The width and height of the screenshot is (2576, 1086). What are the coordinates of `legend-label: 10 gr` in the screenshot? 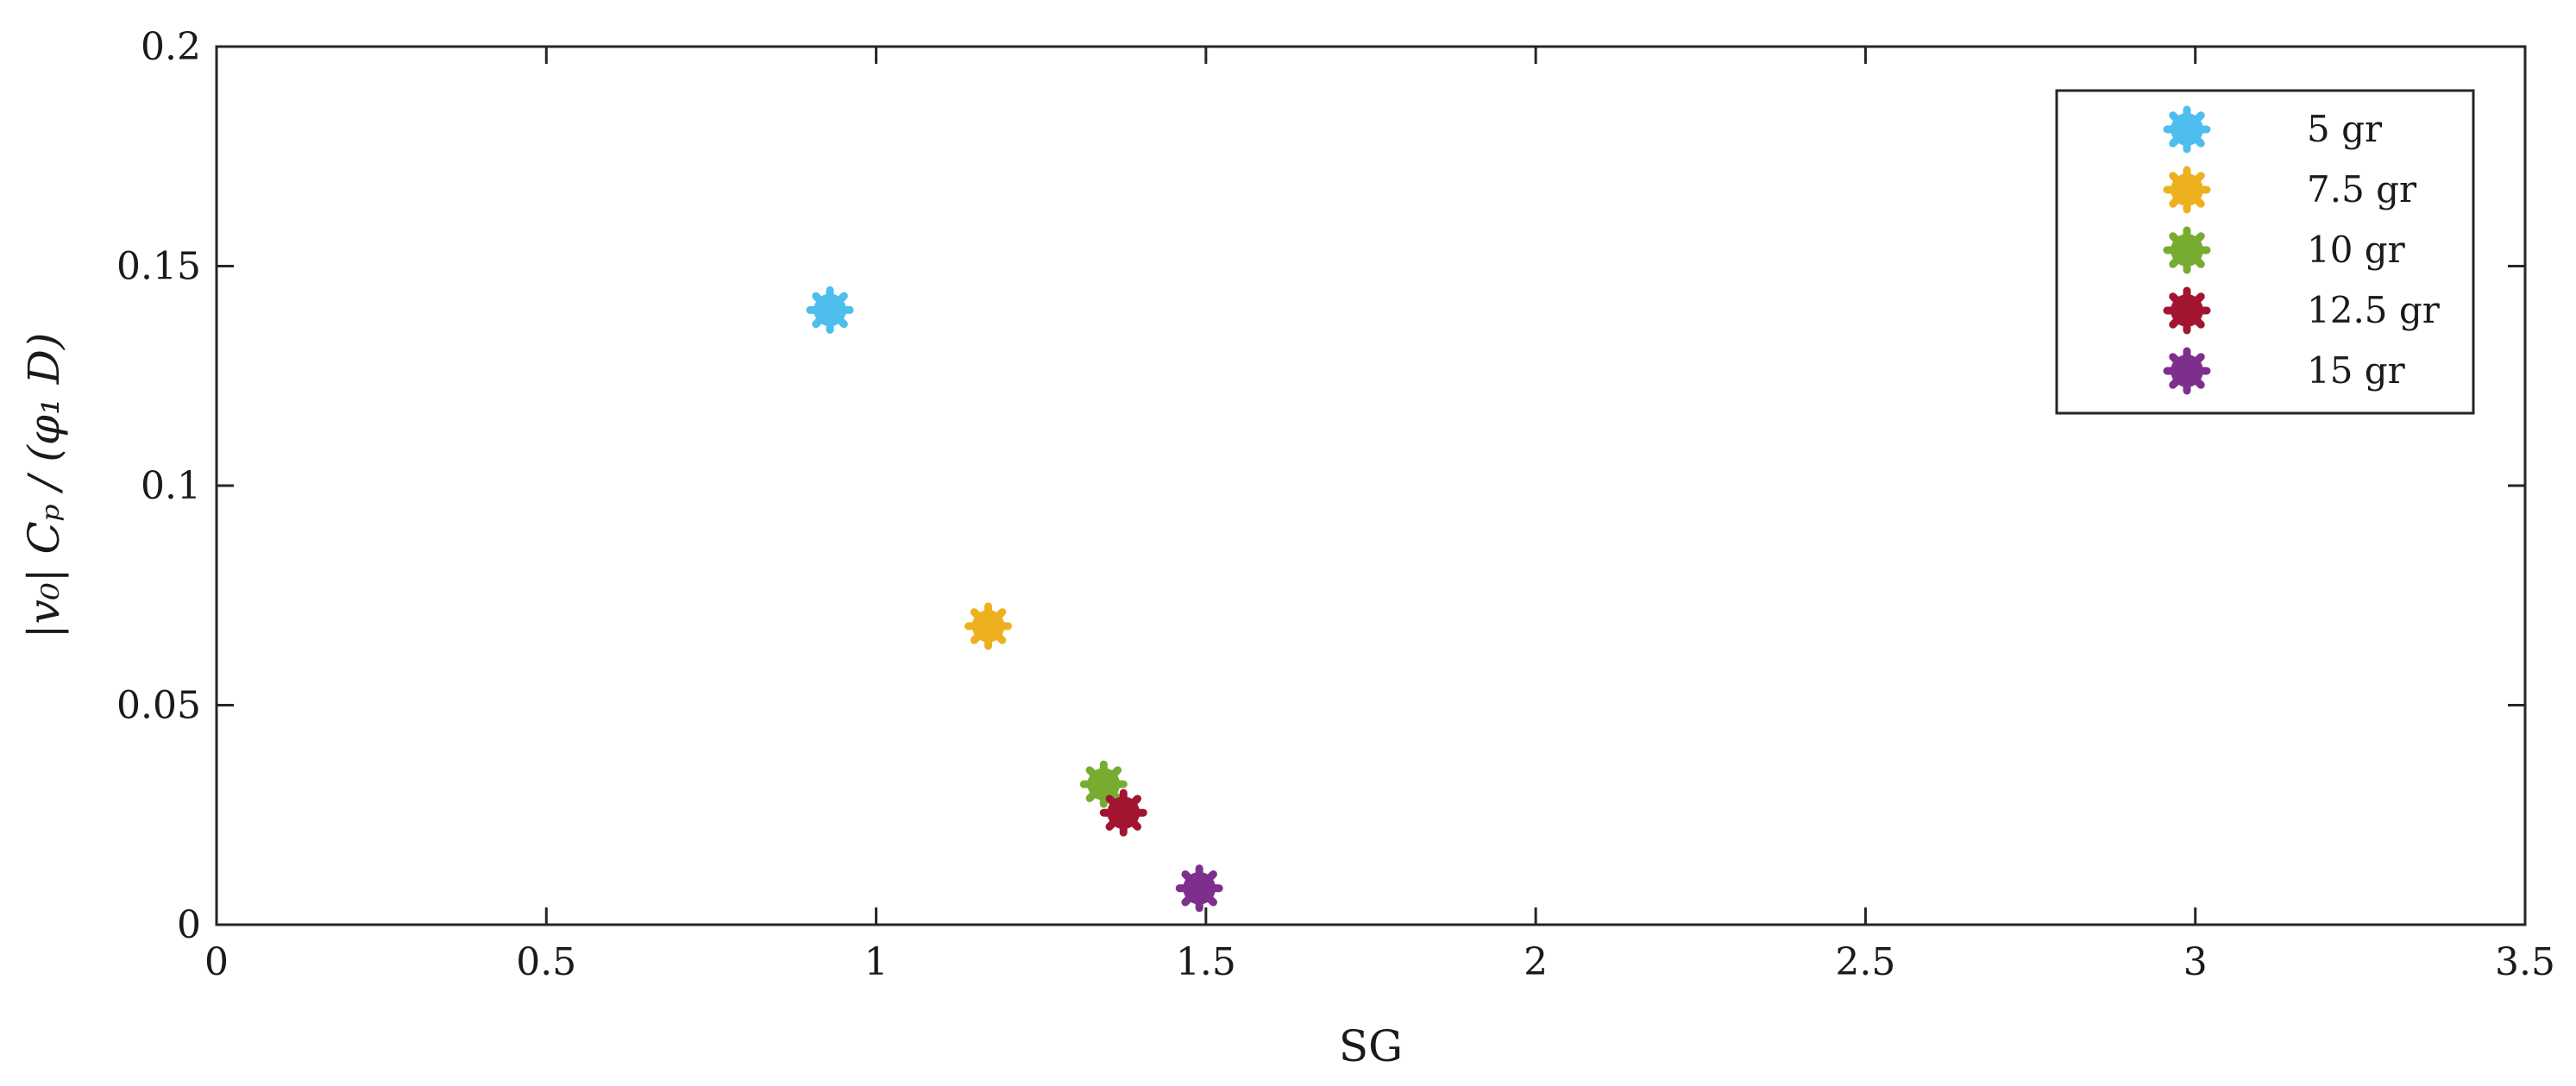 It's located at (2356, 250).